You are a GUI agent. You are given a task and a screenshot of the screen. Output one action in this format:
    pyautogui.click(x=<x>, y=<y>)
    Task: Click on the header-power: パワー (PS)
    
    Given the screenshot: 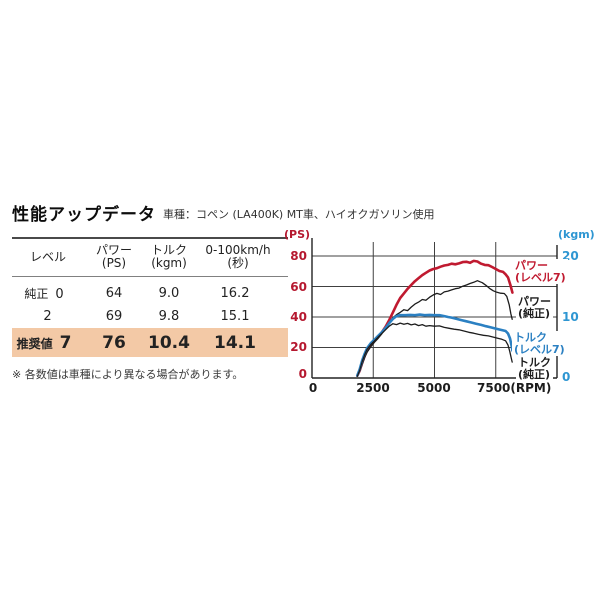 What is the action you would take?
    pyautogui.click(x=114, y=257)
    